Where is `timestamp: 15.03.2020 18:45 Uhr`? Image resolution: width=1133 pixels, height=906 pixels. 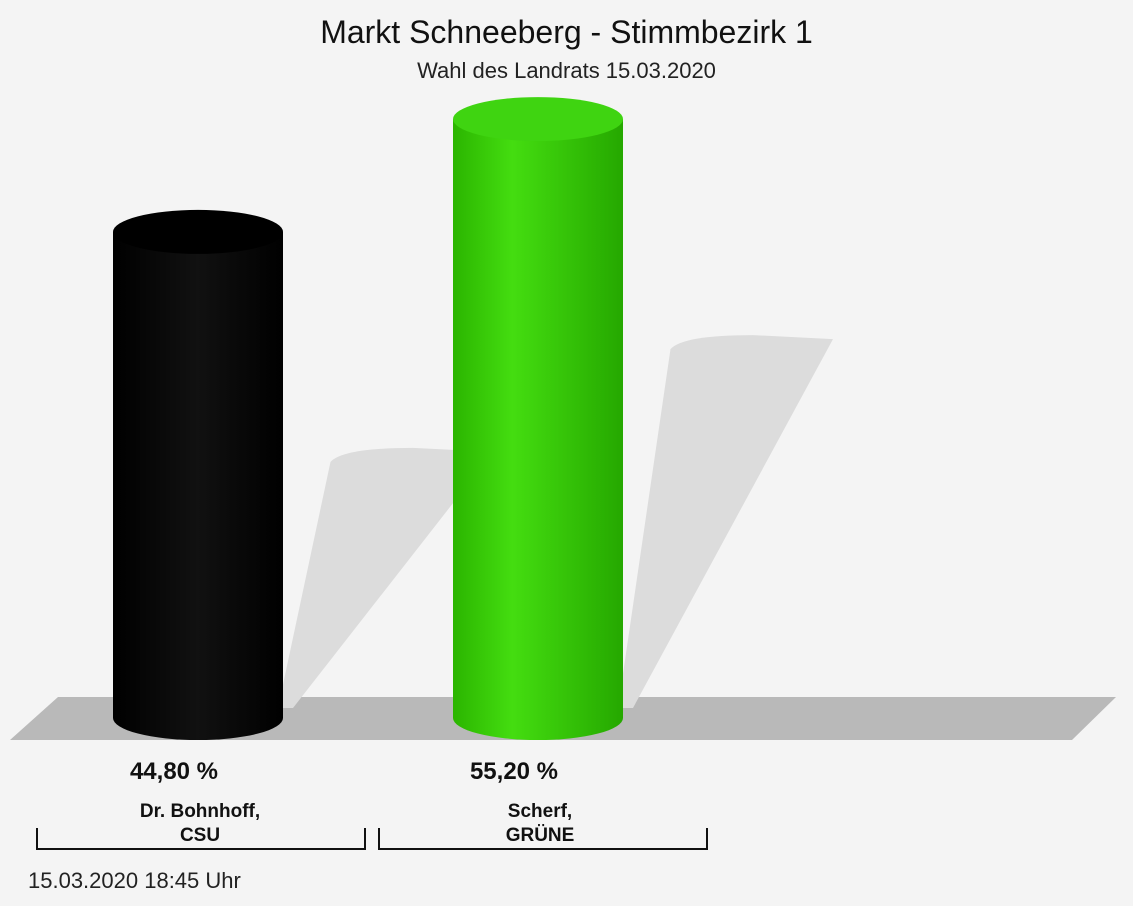
timestamp: 15.03.2020 18:45 Uhr is located at coordinates (134, 880).